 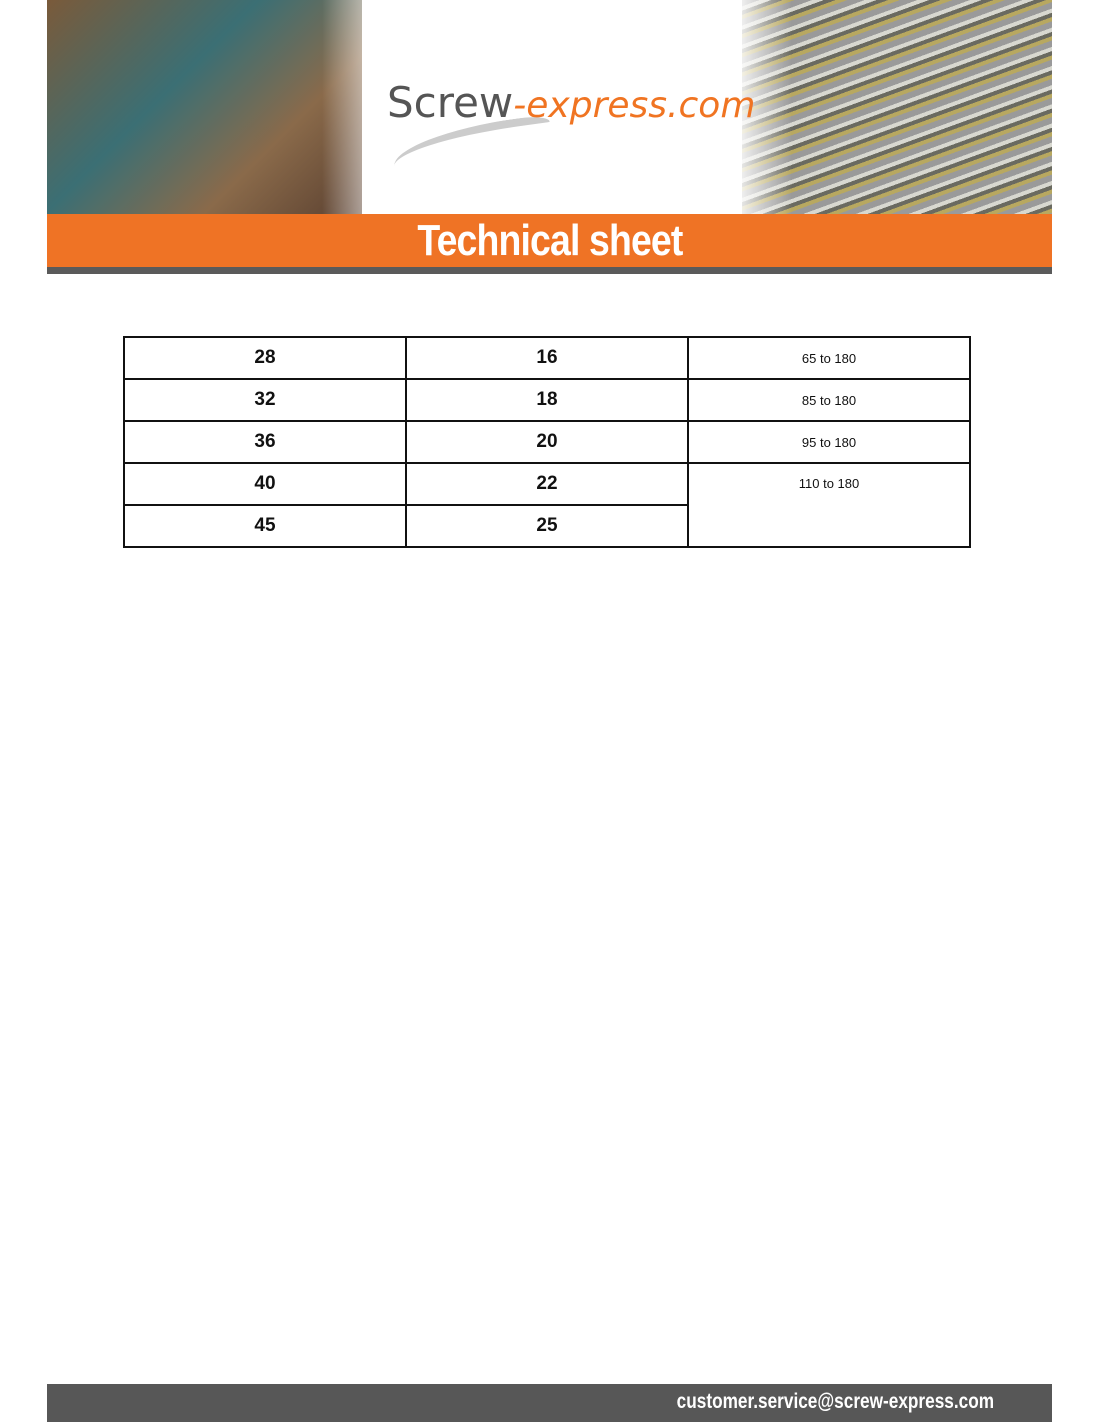 What do you see at coordinates (829, 505) in the screenshot?
I see `cell: 110 to 180` at bounding box center [829, 505].